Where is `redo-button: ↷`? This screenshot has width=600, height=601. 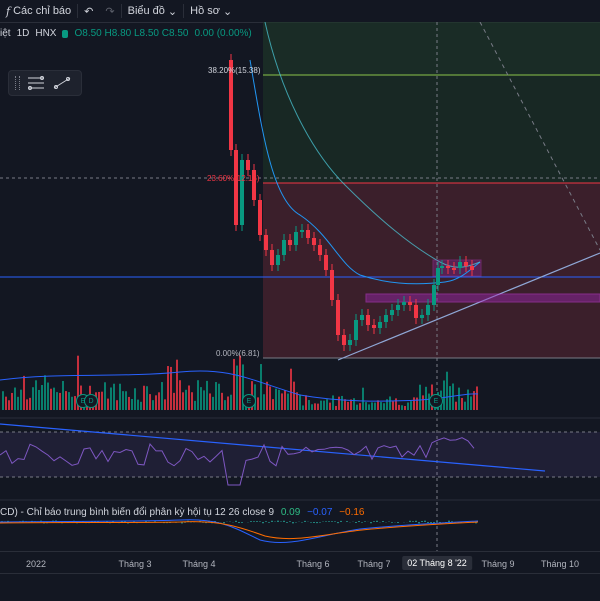 redo-button: ↷ is located at coordinates (109, 11).